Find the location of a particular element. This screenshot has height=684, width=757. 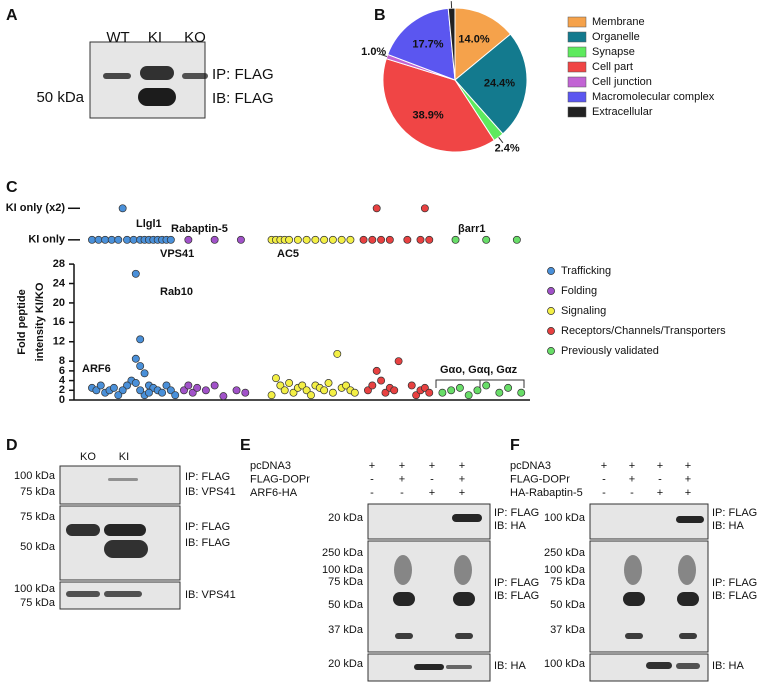

legend-label: Previously validated is located at coordinates (610, 351).